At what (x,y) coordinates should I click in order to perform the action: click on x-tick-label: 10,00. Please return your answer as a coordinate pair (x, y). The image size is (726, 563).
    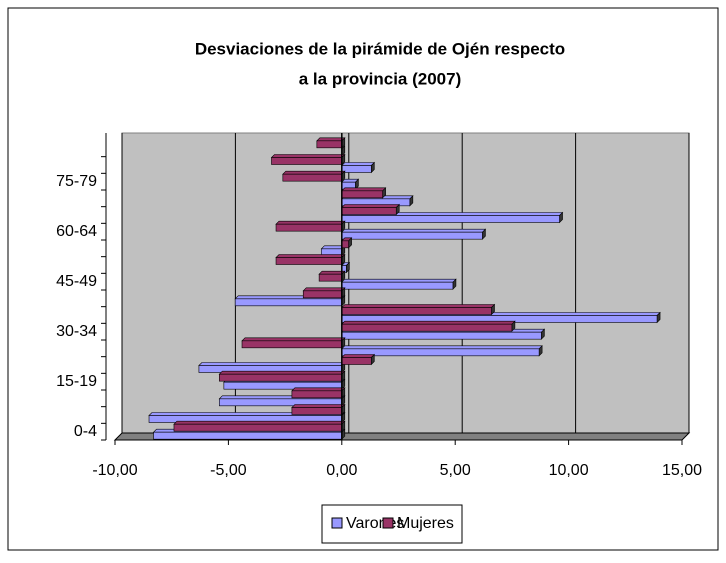
    Looking at the image, I should click on (569, 470).